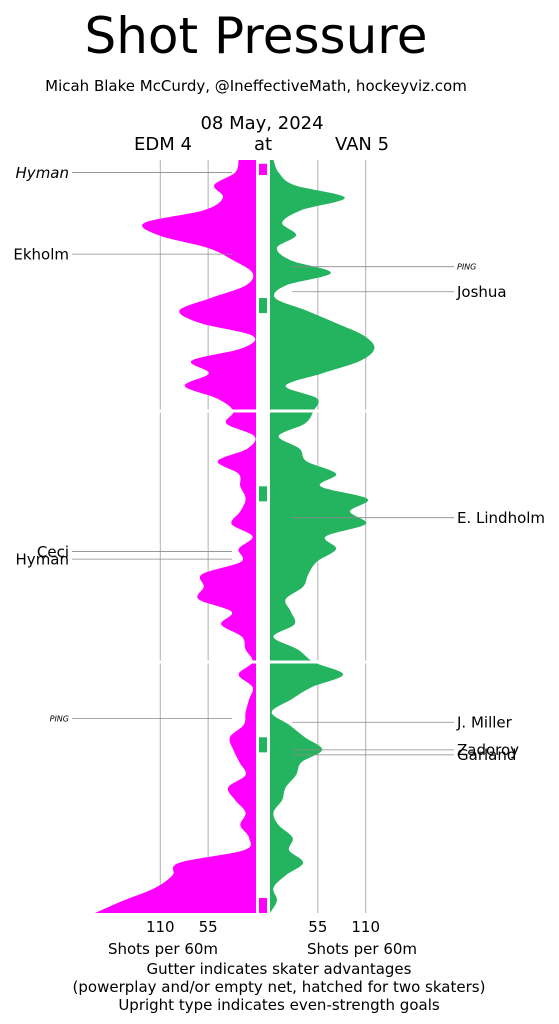  Describe the element at coordinates (255, 36) in the screenshot. I see `chart-title: Shot Pressure` at that location.